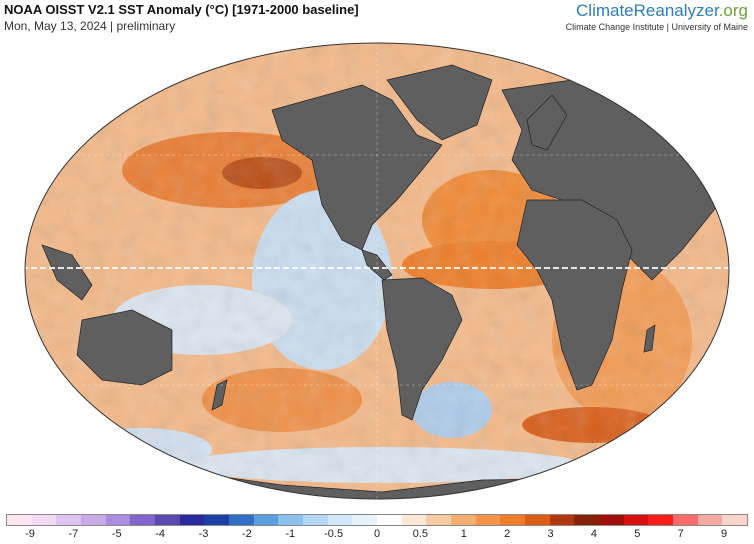  What do you see at coordinates (593, 534) in the screenshot?
I see `colorbar-tick-label: 4` at bounding box center [593, 534].